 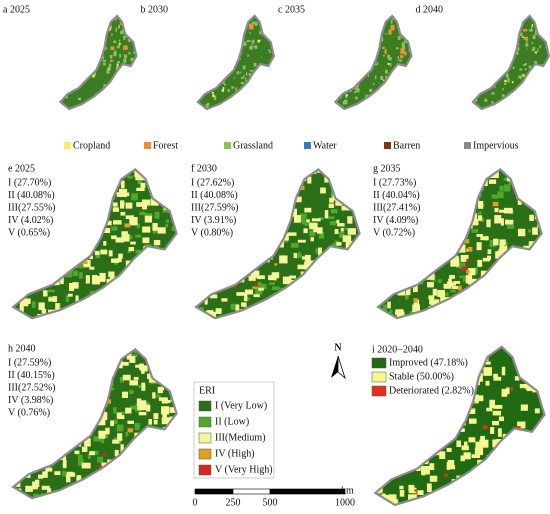 I want to click on legend-swatch, so click(x=379, y=363).